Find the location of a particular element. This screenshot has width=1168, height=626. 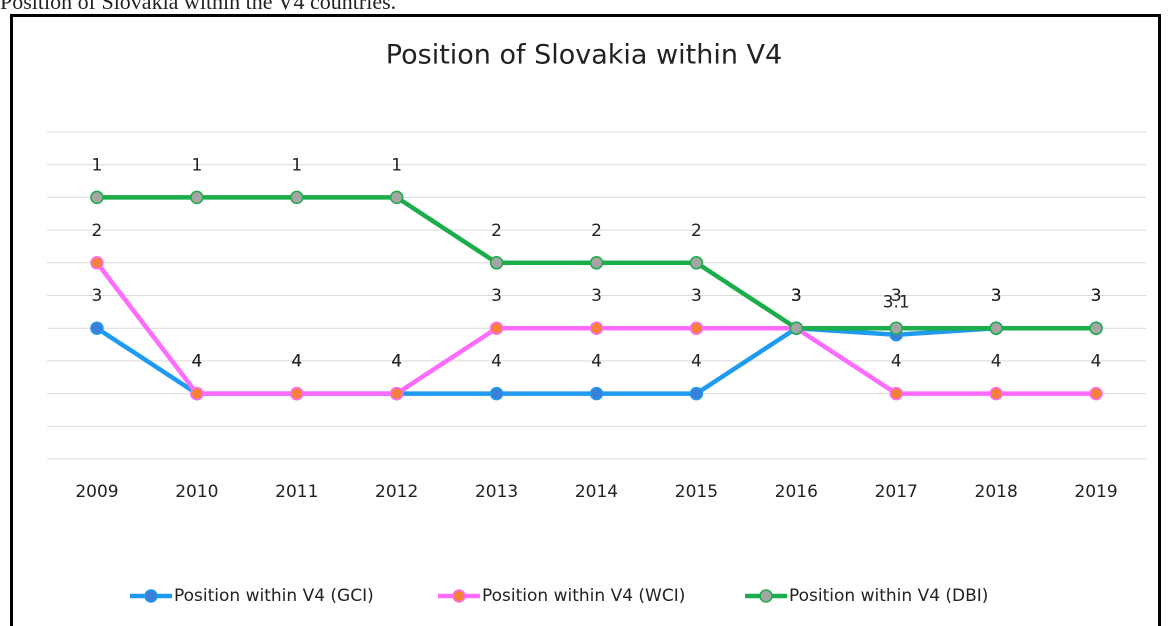

legend-label: Position within V4 (WCI) is located at coordinates (583, 596).